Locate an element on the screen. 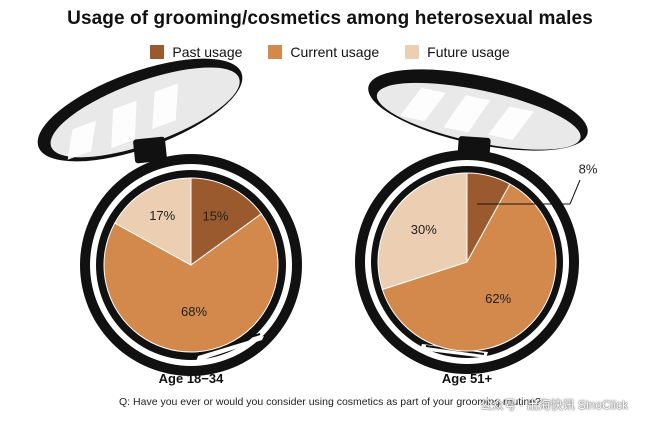 Image resolution: width=660 pixels, height=421 pixels. legend-label-past: Past usage is located at coordinates (207, 52).